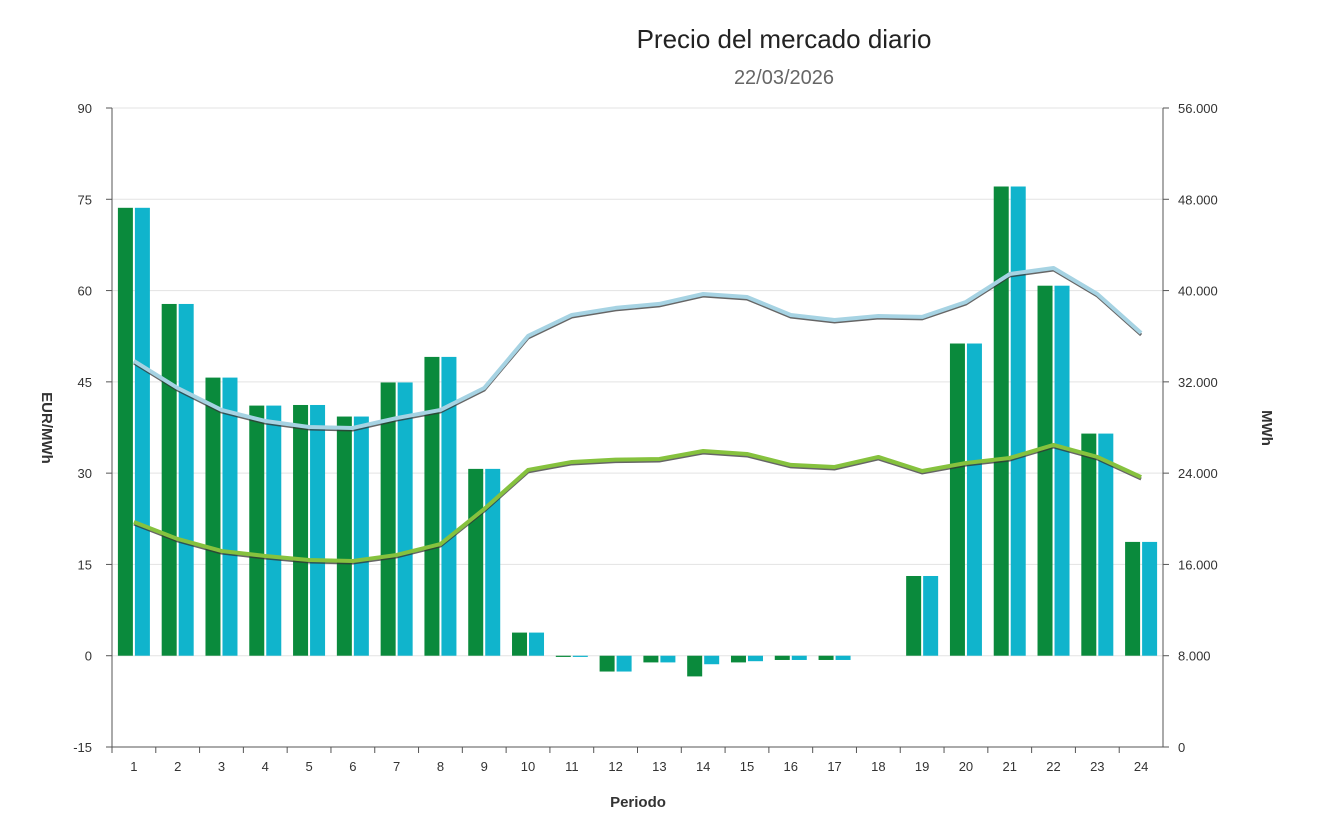 This screenshot has height=833, width=1320. What do you see at coordinates (265, 766) in the screenshot?
I see `x-tick-label: 4` at bounding box center [265, 766].